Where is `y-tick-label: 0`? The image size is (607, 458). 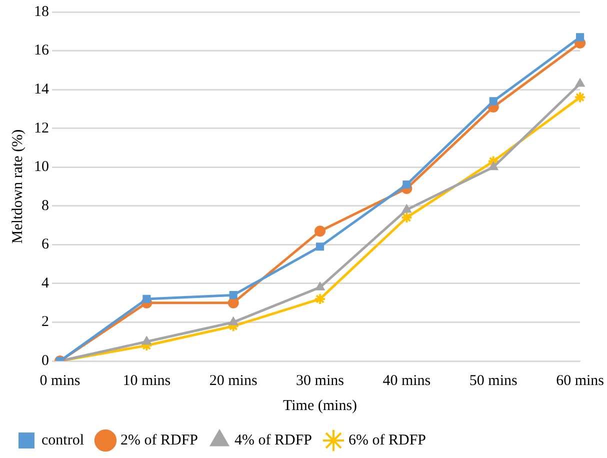
y-tick-label: 0 is located at coordinates (45, 360).